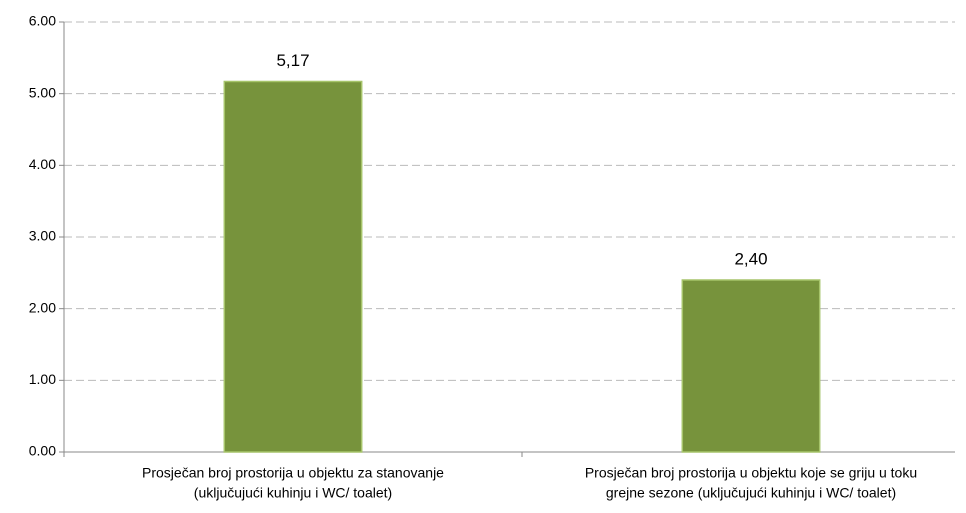  What do you see at coordinates (293, 493) in the screenshot?
I see `x-tick-label: (uključujući kuhinju i WC/ toalet)` at bounding box center [293, 493].